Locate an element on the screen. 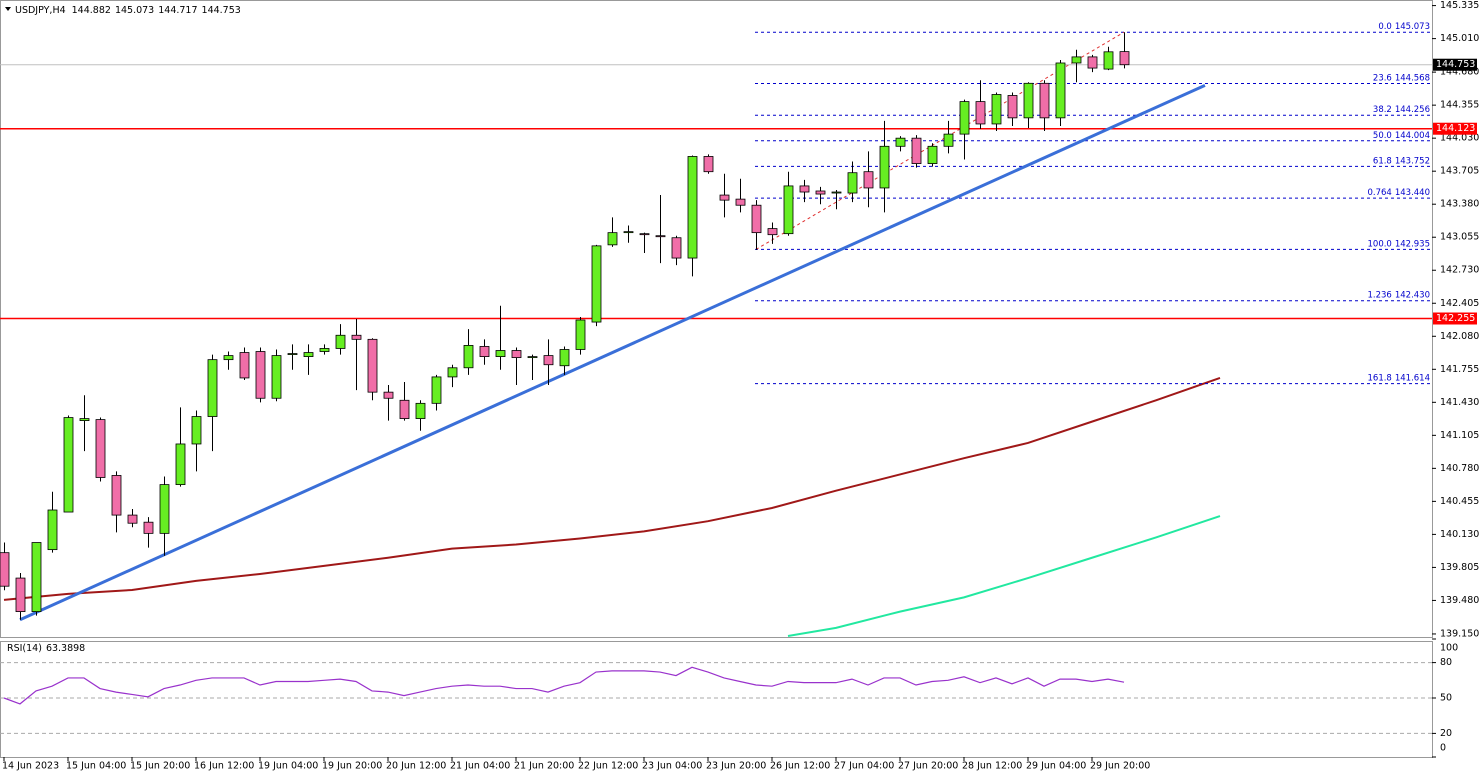 The image size is (1480, 777). y-tick-label: 143.705 is located at coordinates (1459, 171).